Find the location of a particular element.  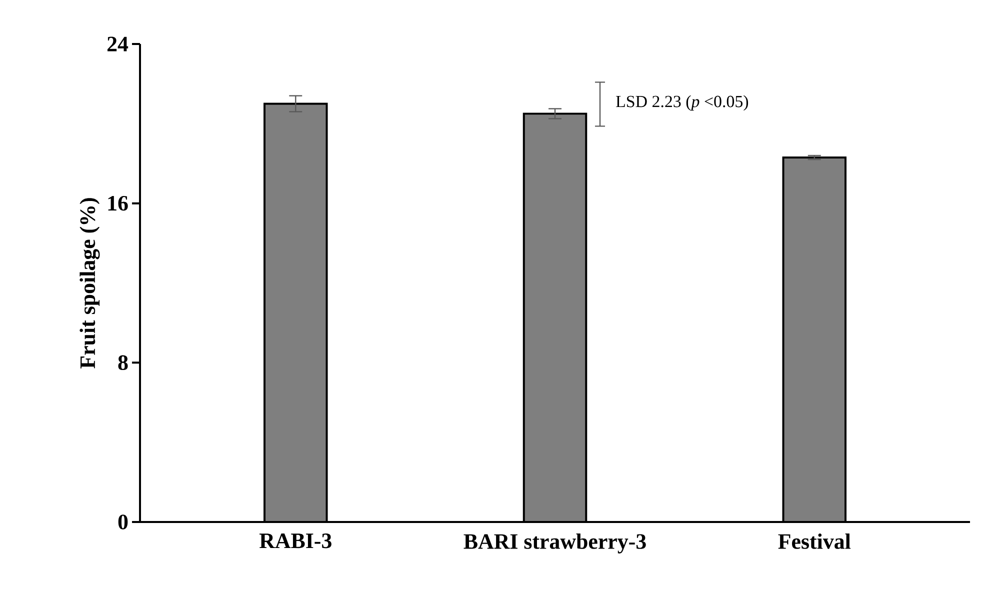

y-tick-label: 16 is located at coordinates (118, 203).